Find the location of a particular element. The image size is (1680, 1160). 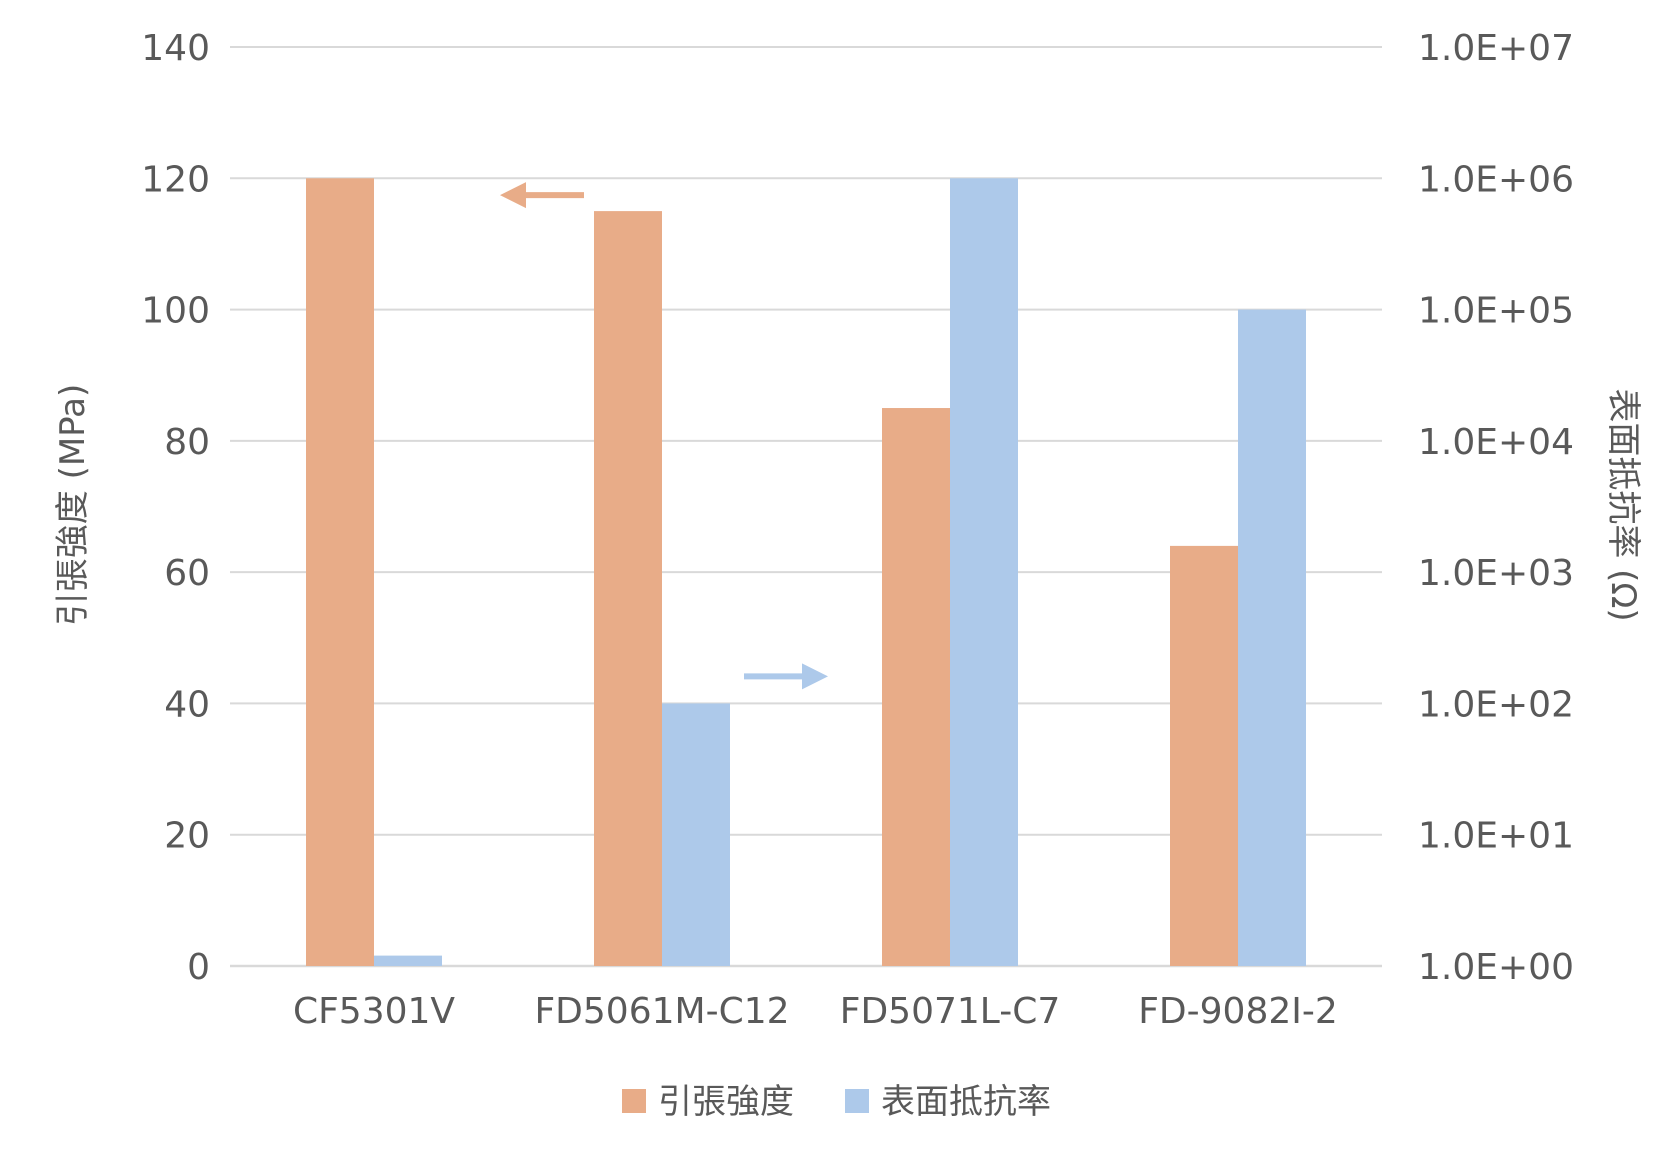

right-tick-label: 1.0E+05 is located at coordinates (1496, 311).